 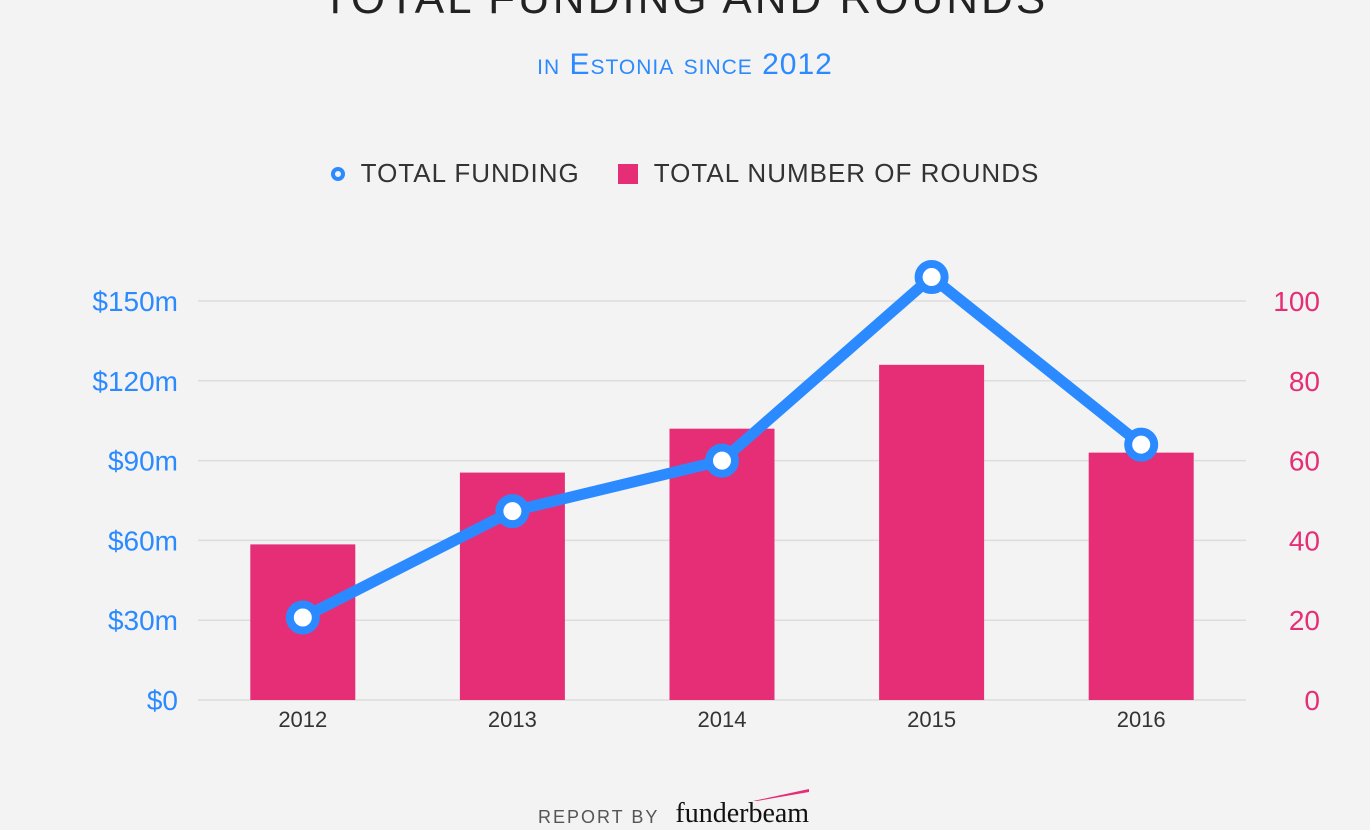 I want to click on x-tick-label: 2016, so click(x=1141, y=719).